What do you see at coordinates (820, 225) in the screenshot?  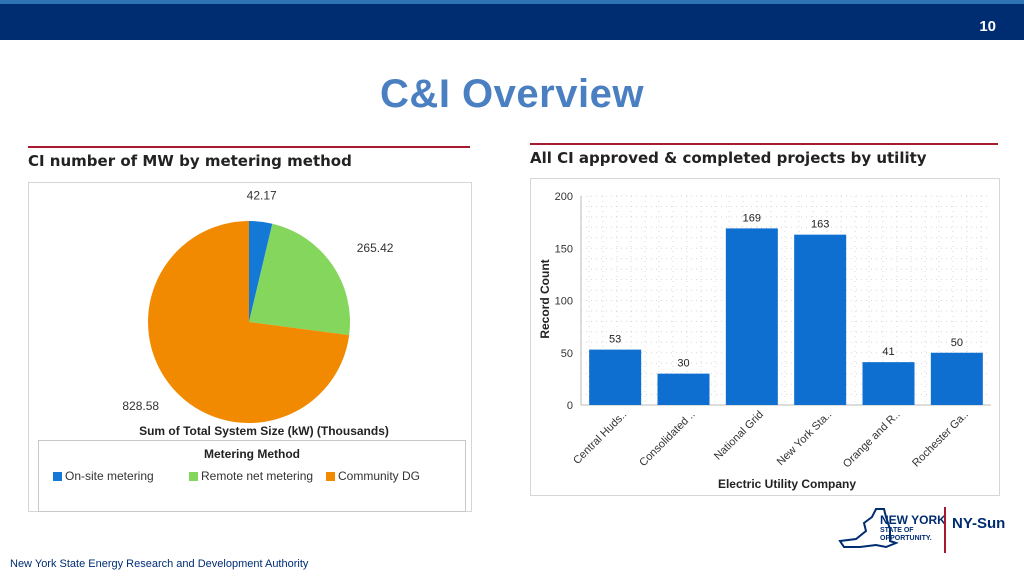 I see `bar-data-label-3: 163` at bounding box center [820, 225].